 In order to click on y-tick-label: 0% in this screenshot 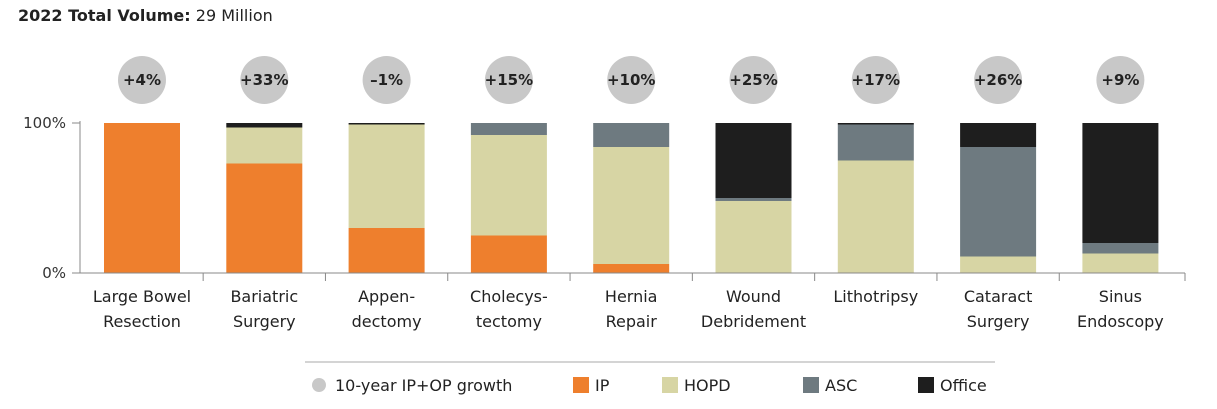, I will do `click(54, 273)`.